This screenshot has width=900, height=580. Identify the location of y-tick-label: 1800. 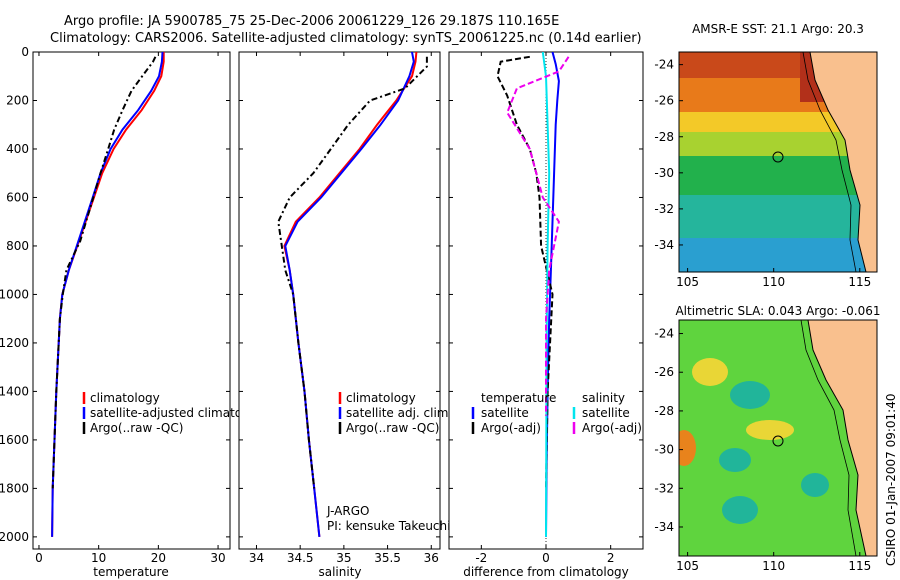
(14, 488).